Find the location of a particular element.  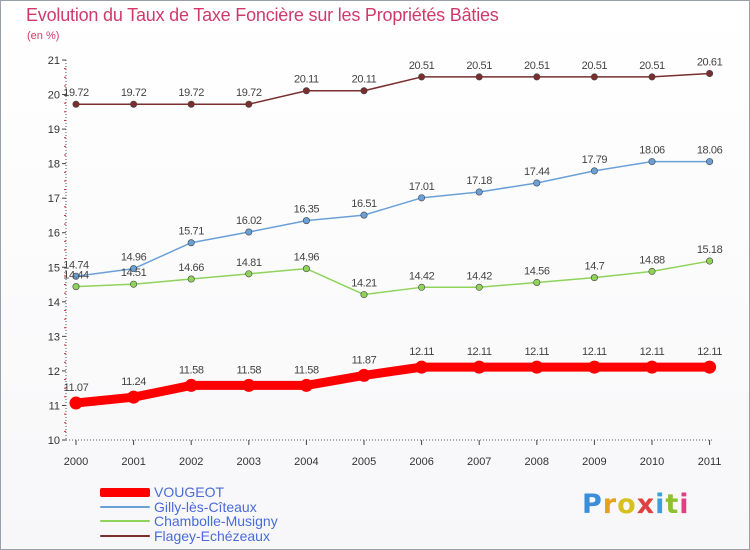

logo-letter: o is located at coordinates (627, 504).